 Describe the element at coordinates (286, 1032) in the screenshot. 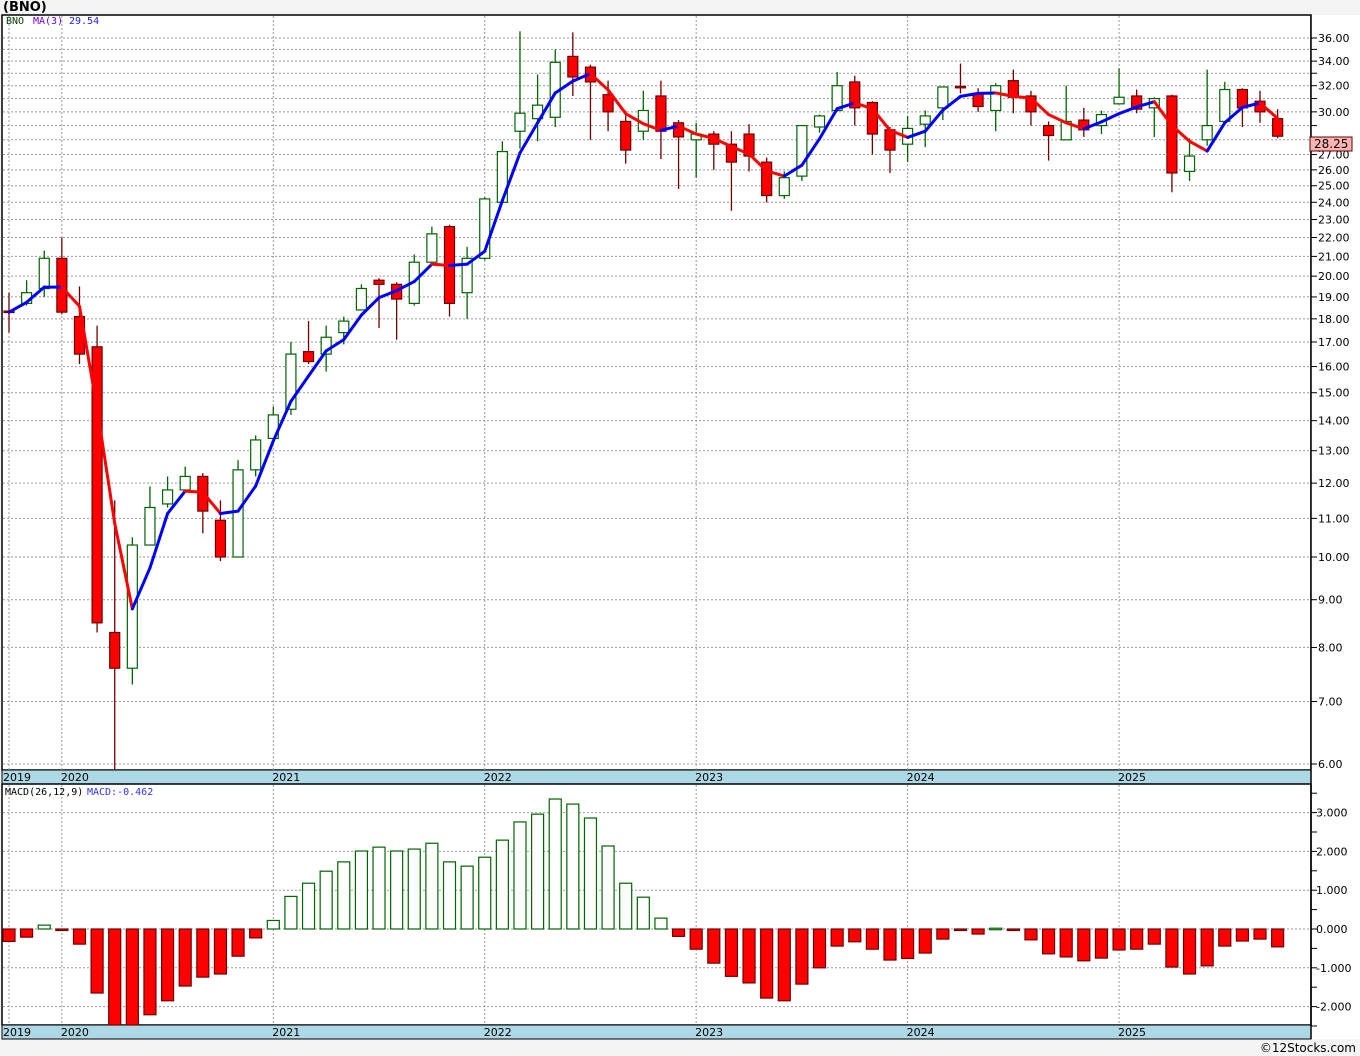

I see `year-label: 2021` at that location.